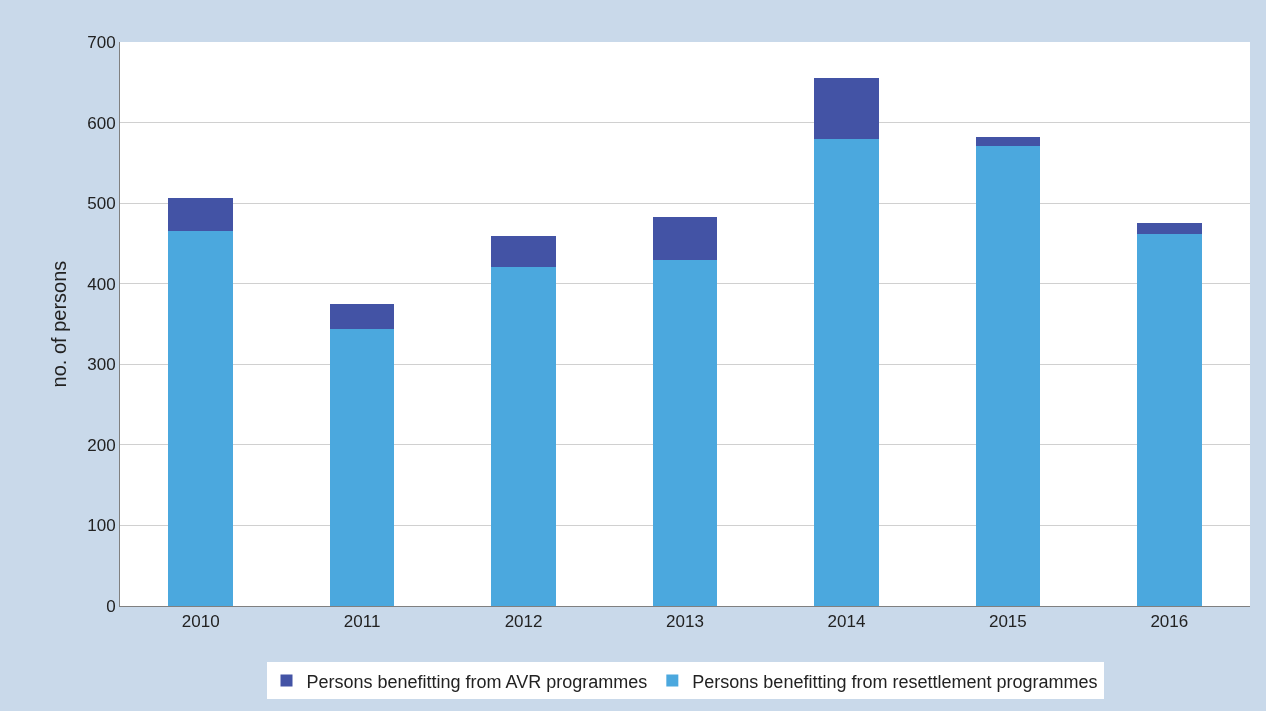 This screenshot has height=711, width=1266. What do you see at coordinates (58, 324) in the screenshot?
I see `y-axis-title: no. of persons` at bounding box center [58, 324].